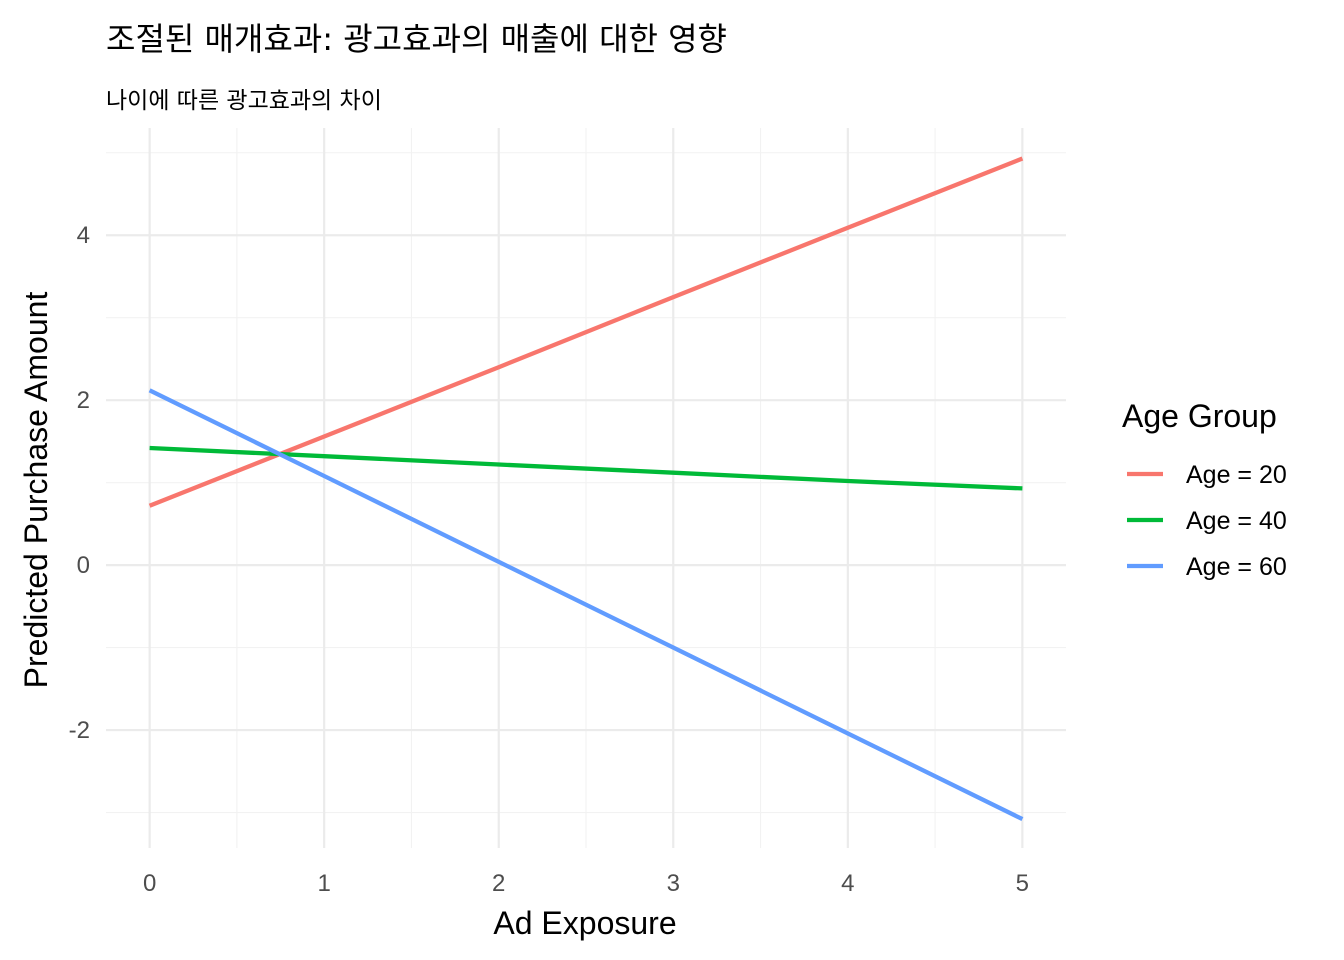 The width and height of the screenshot is (1344, 960). Describe the element at coordinates (83, 235) in the screenshot. I see `y-tick-label: 4` at that location.